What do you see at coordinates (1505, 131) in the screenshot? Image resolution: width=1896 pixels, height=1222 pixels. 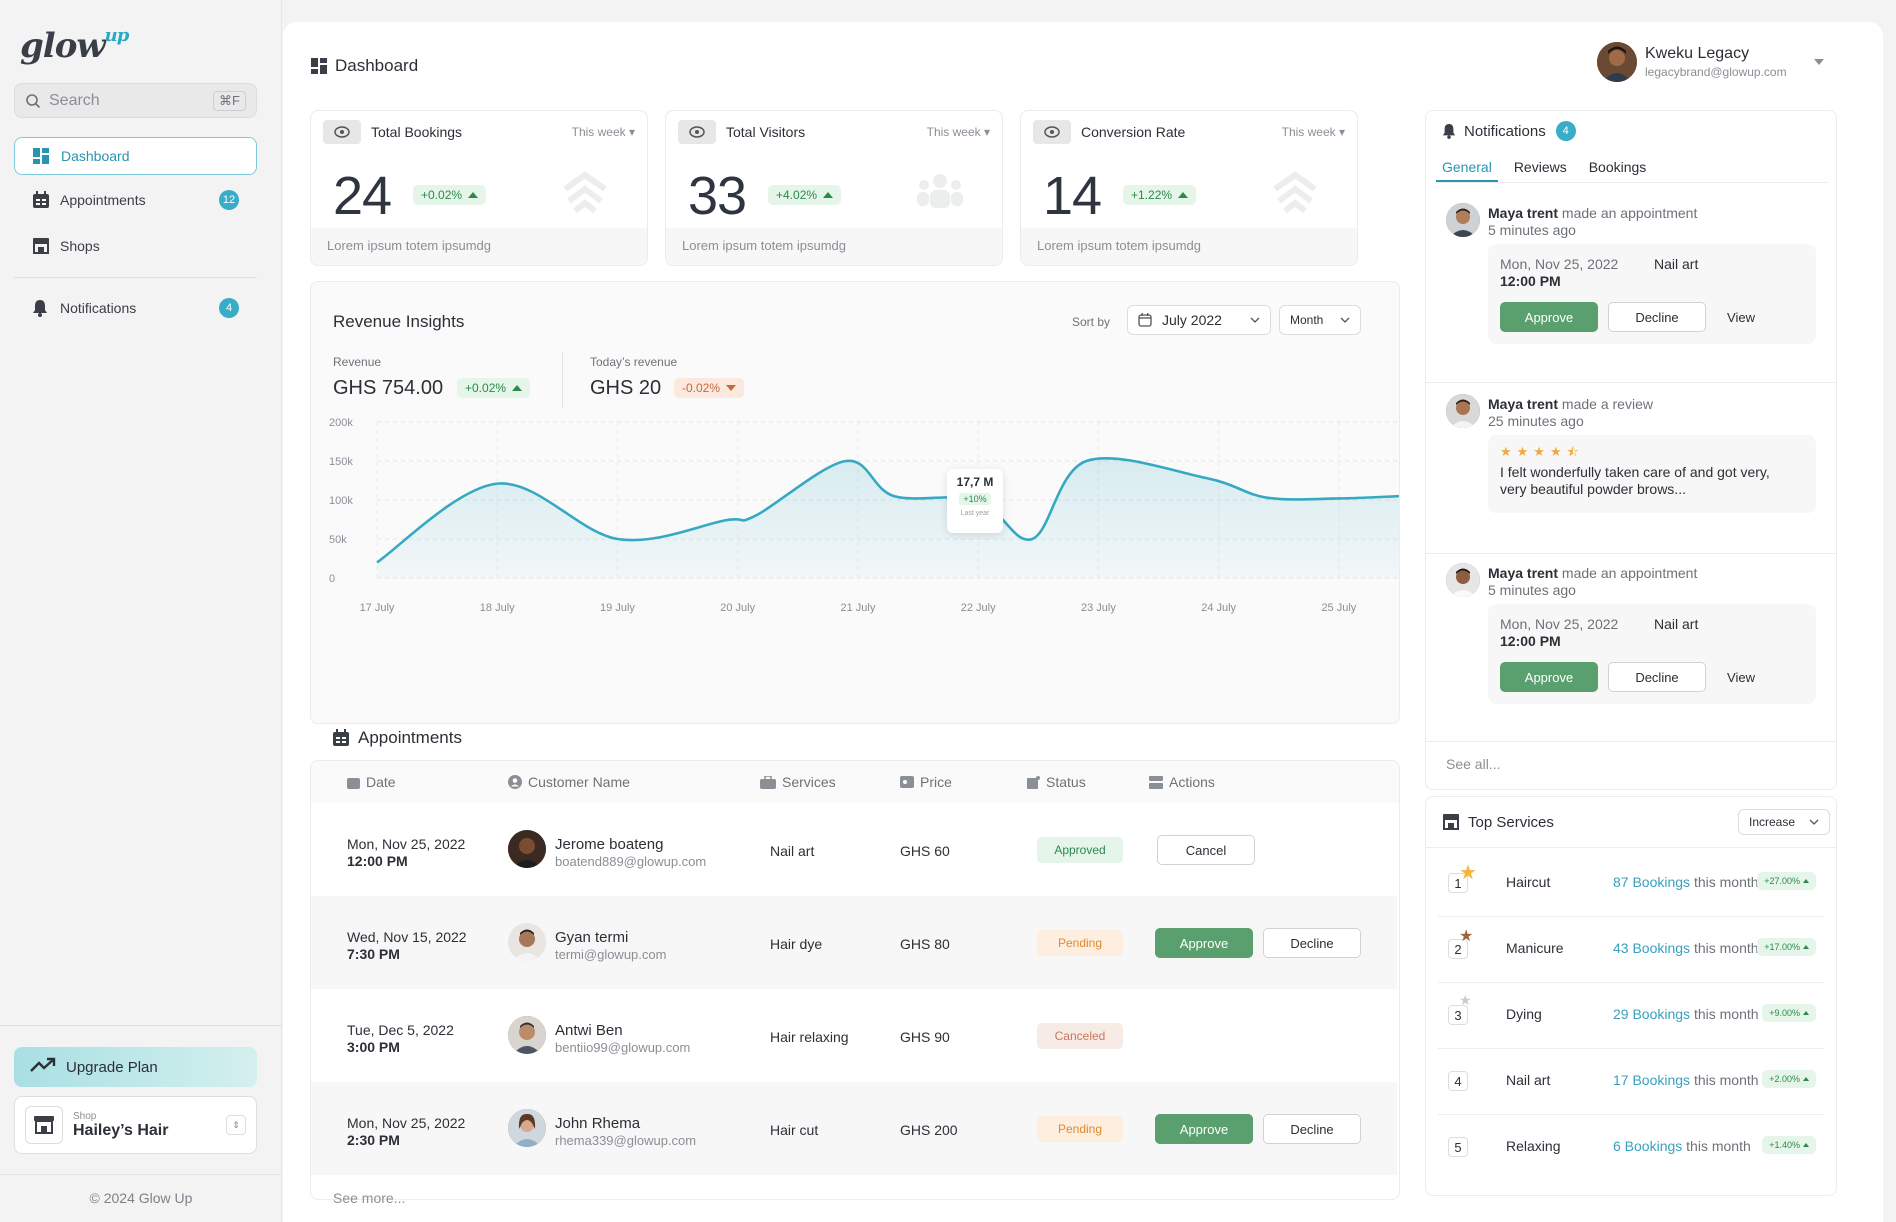 I see `notifications-title-text: Notifications` at bounding box center [1505, 131].